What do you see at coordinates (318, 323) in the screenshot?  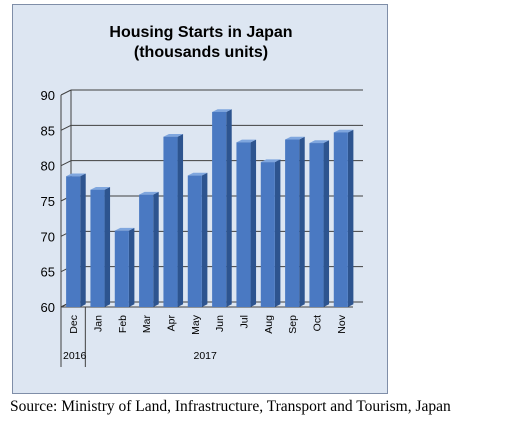 I see `x-tick-label: Oct` at bounding box center [318, 323].